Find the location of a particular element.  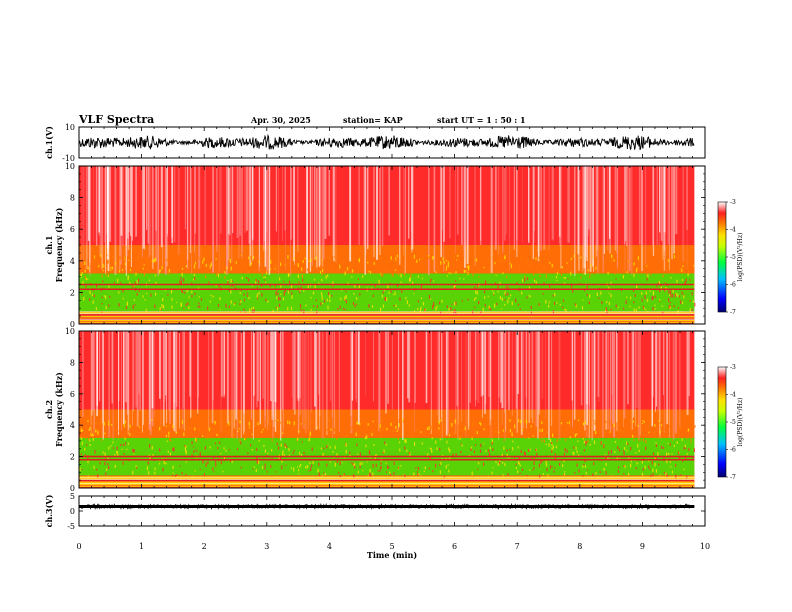

ch1-colorbar-tick-label: -4 is located at coordinates (733, 230).